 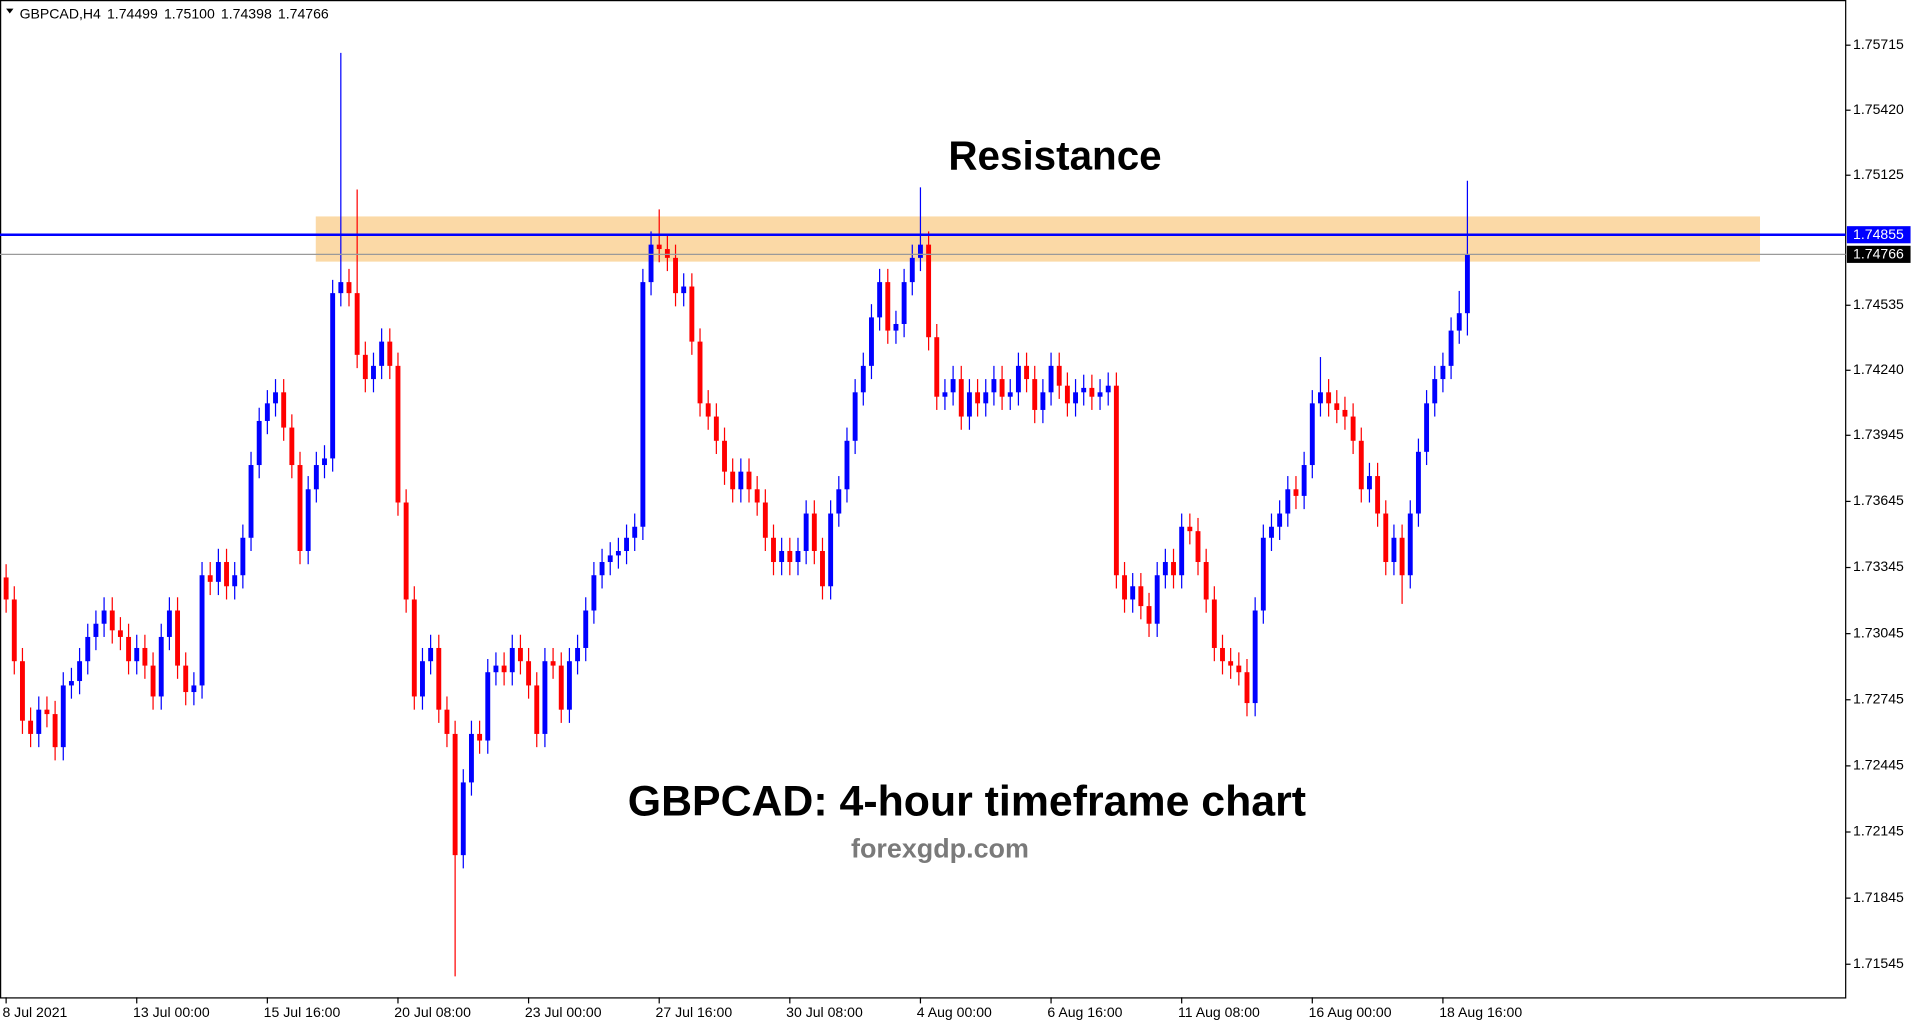 I want to click on x-tick-label: 6 Aug 16:00, so click(x=1084, y=1012).